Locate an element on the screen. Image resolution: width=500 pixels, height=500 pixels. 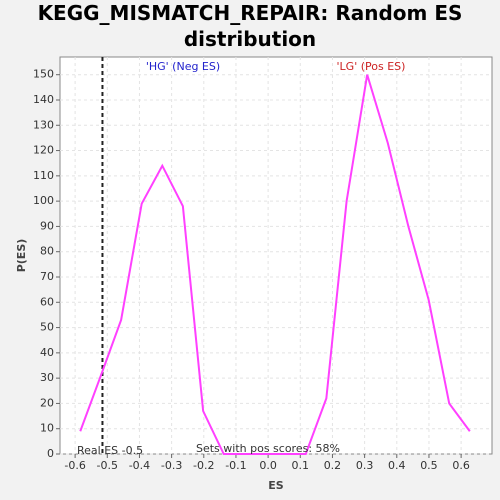
y-tick-label: 90 is located at coordinates (47, 225).